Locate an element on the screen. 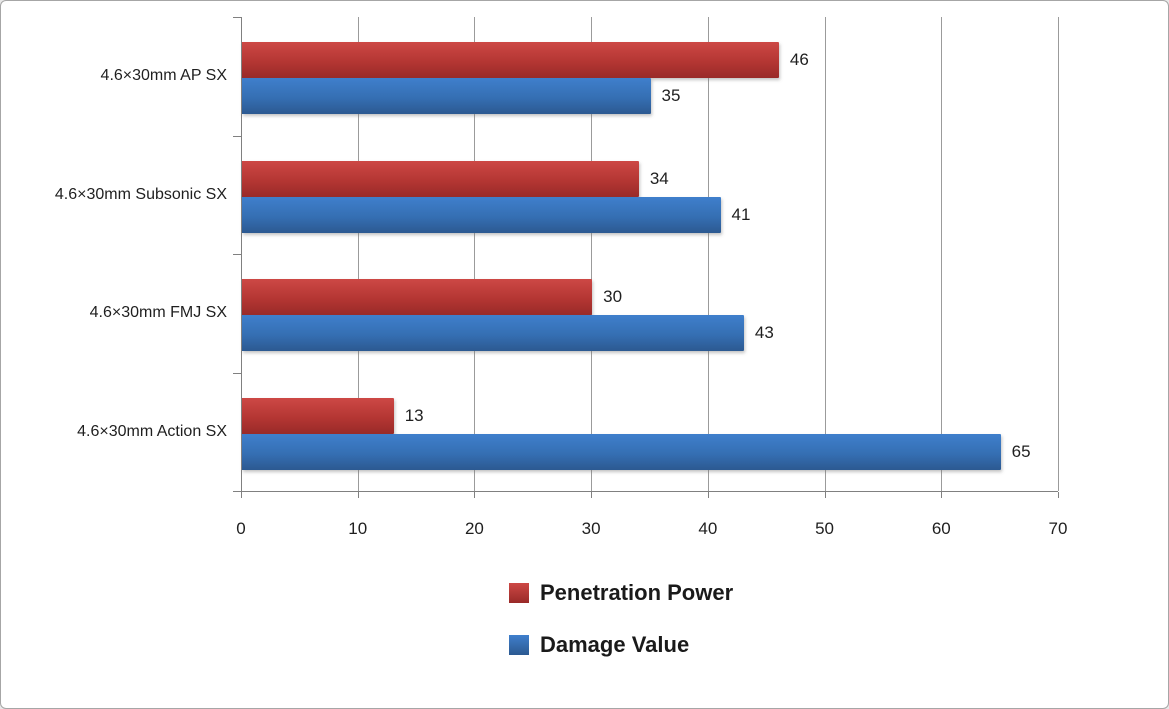 The image size is (1169, 709). x-axis-tick-label: 0 is located at coordinates (241, 528).